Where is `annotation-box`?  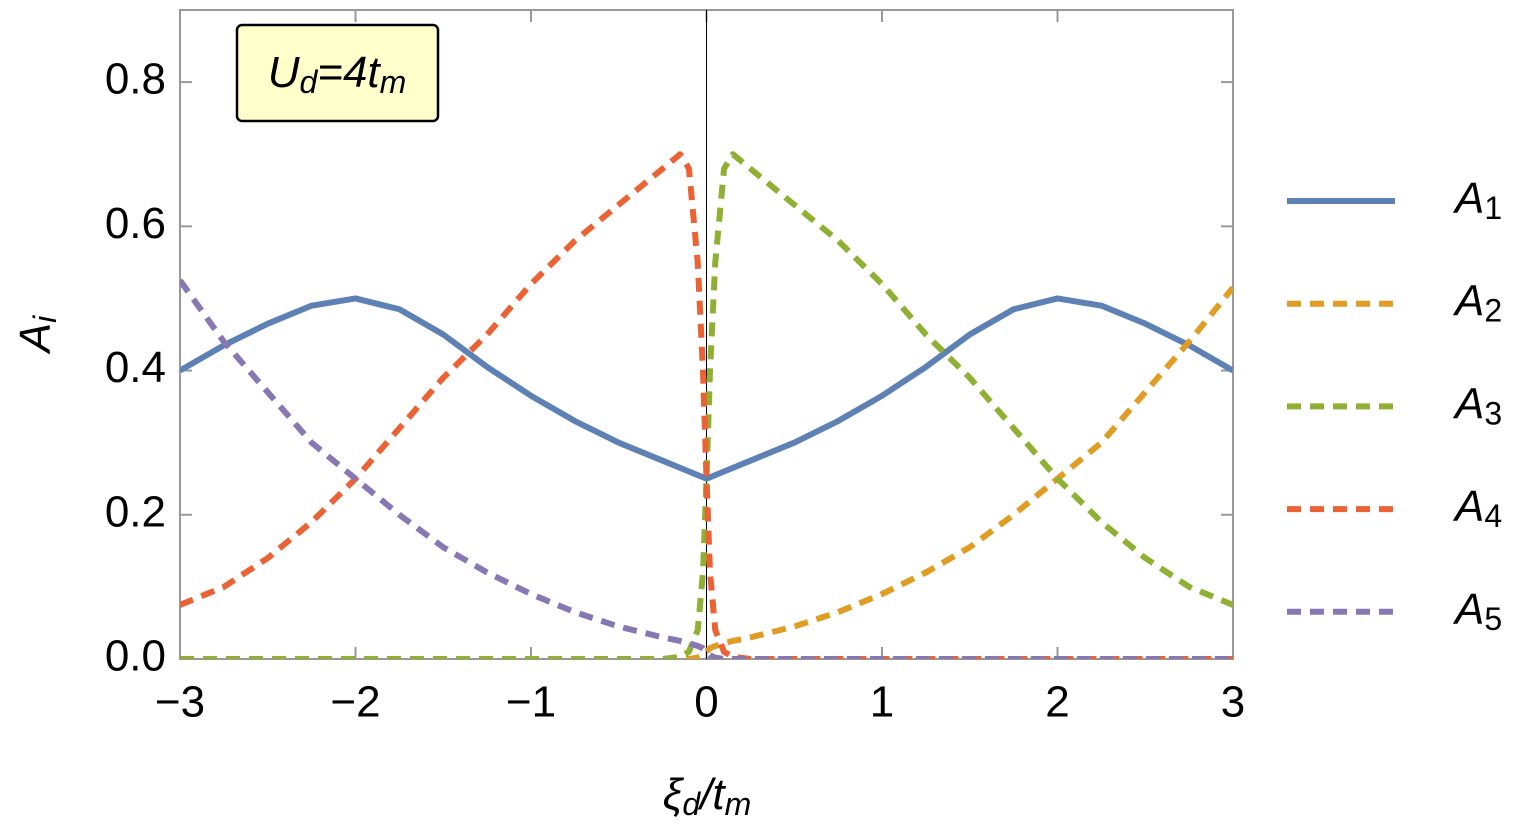 annotation-box is located at coordinates (337, 73).